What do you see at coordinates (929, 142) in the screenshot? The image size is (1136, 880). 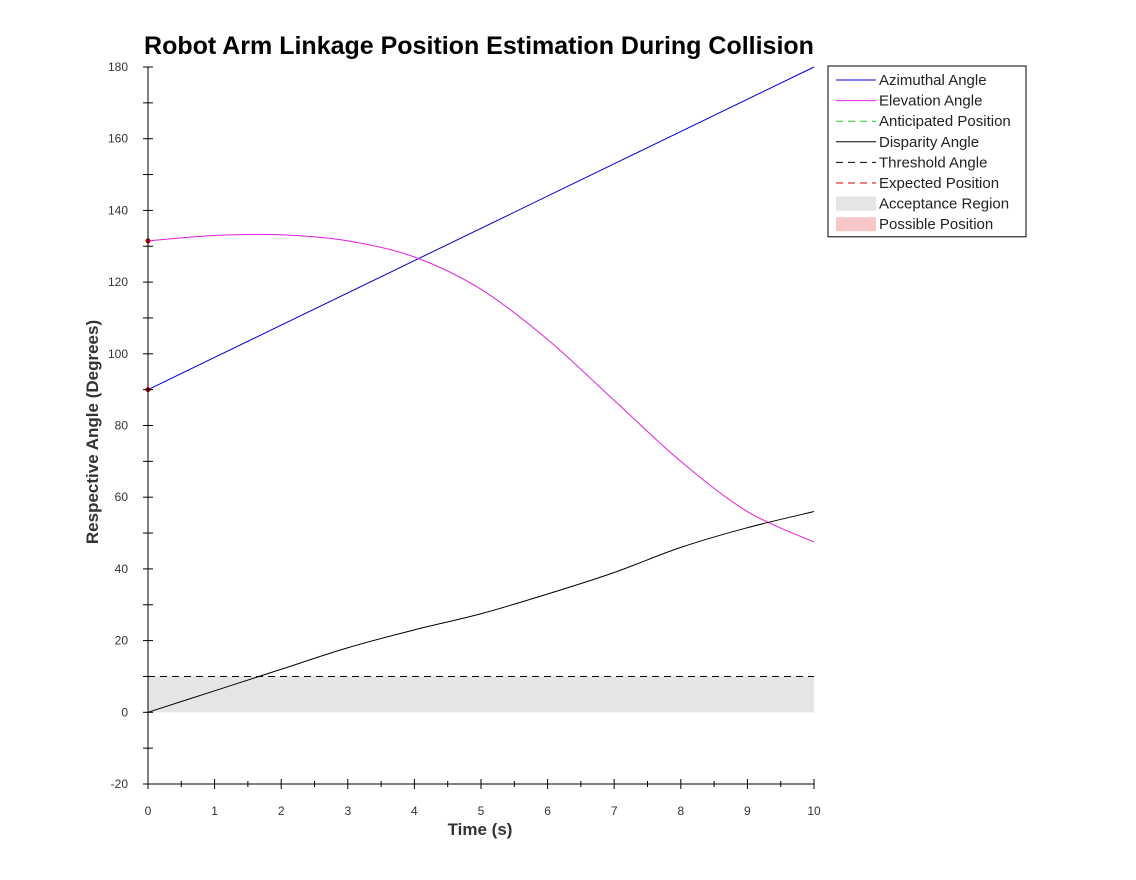 I see `legend-disparity-angle-label: Disparity Angle` at bounding box center [929, 142].